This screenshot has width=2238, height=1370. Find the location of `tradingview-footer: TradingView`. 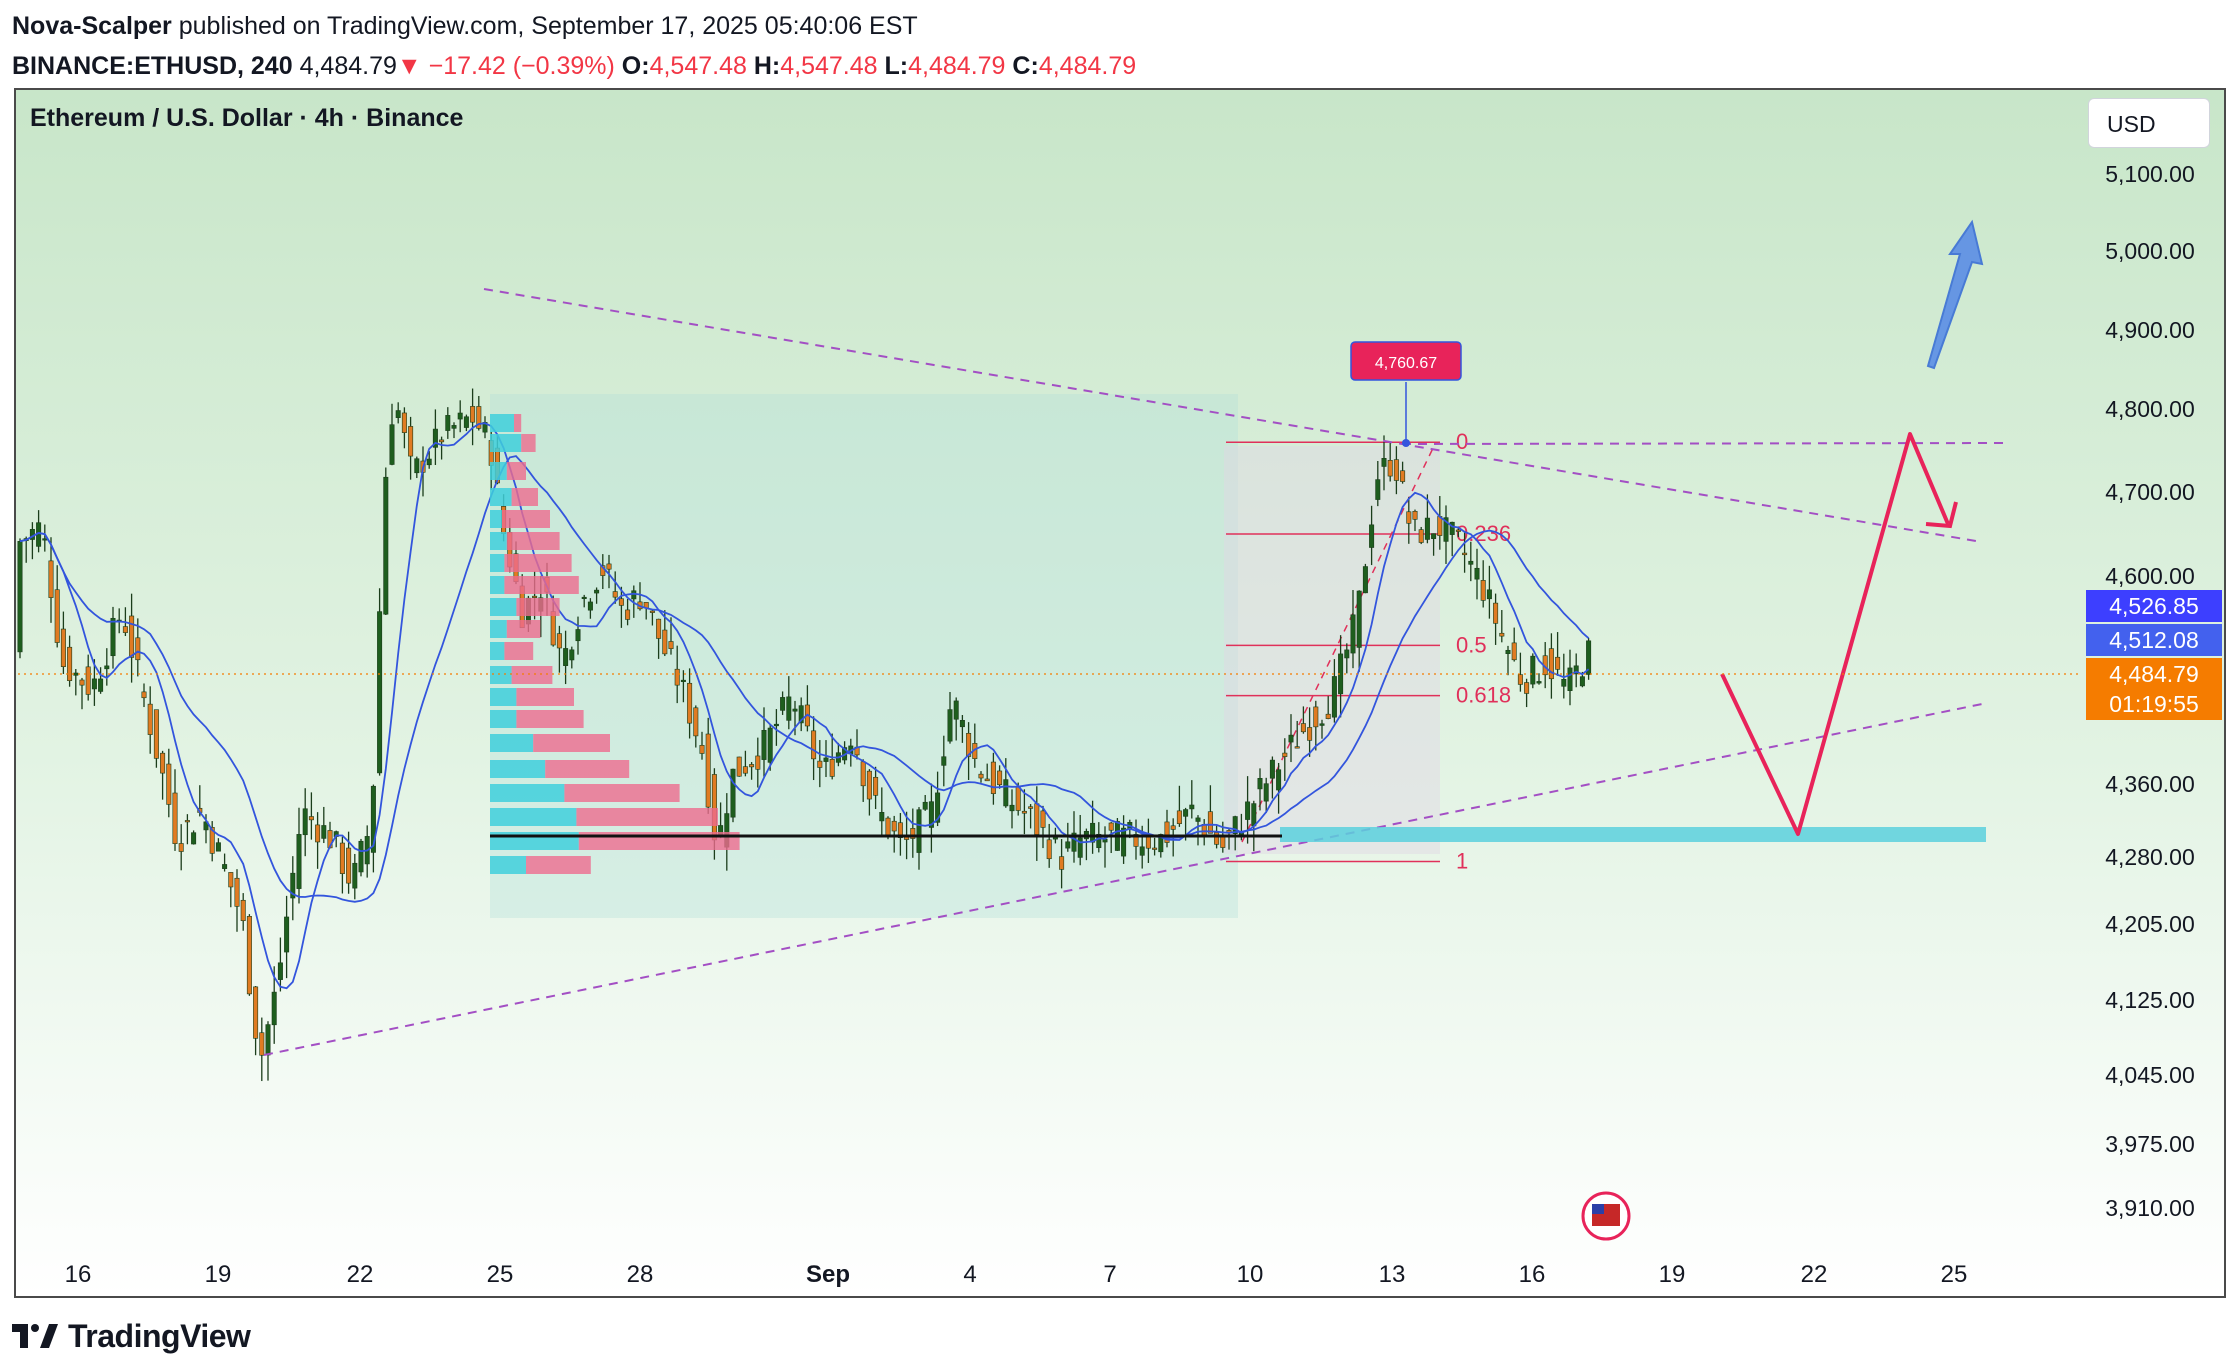

tradingview-footer: TradingView is located at coordinates (131, 1336).